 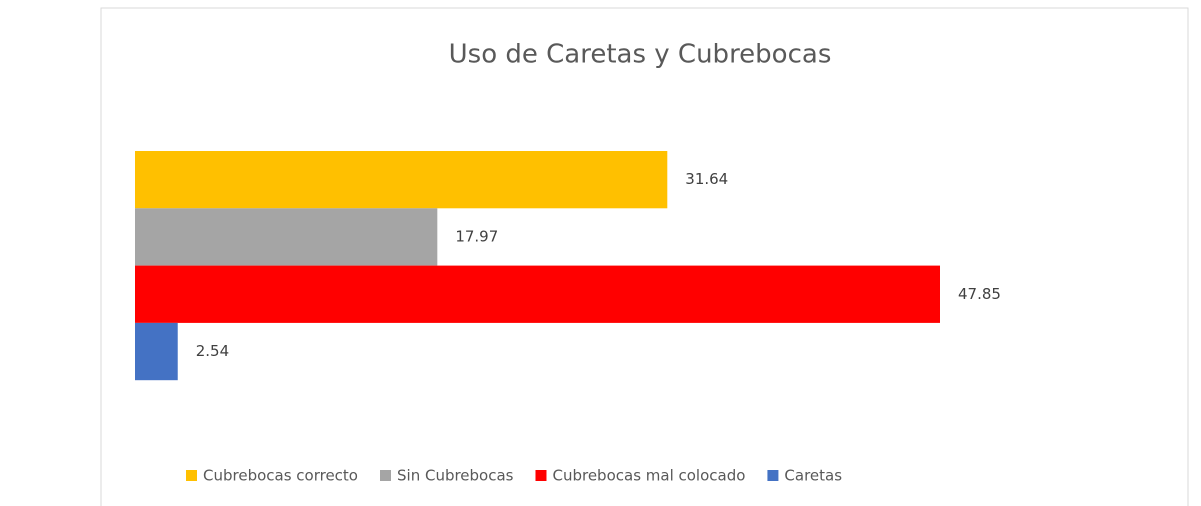 I want to click on data-label: 17.97, so click(x=476, y=236).